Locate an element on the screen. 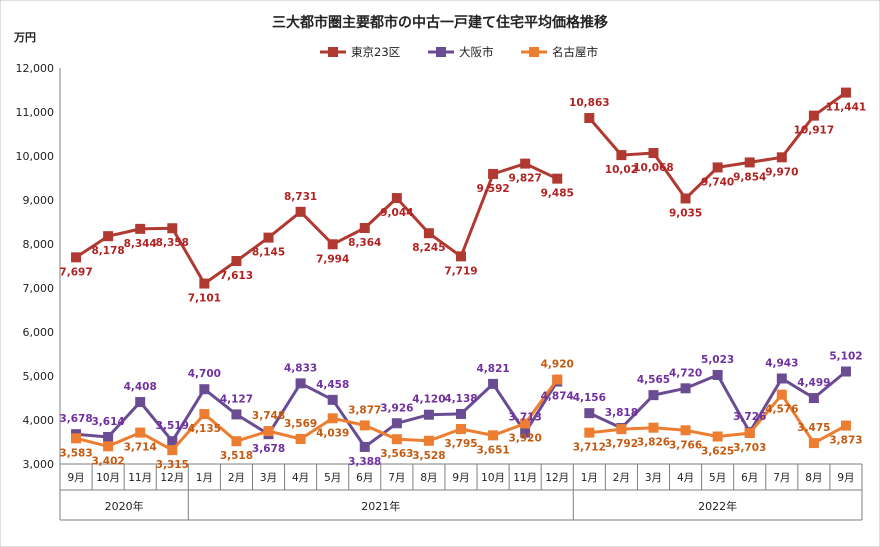 The image size is (880, 547). data-label: 3,818 is located at coordinates (621, 413).